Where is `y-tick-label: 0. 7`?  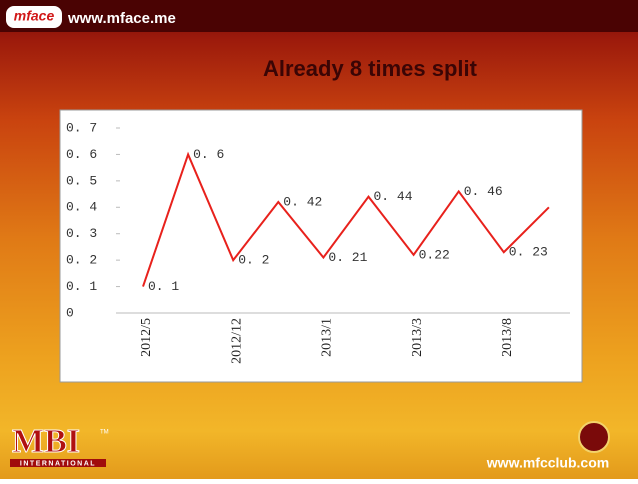 y-tick-label: 0. 7 is located at coordinates (81, 127).